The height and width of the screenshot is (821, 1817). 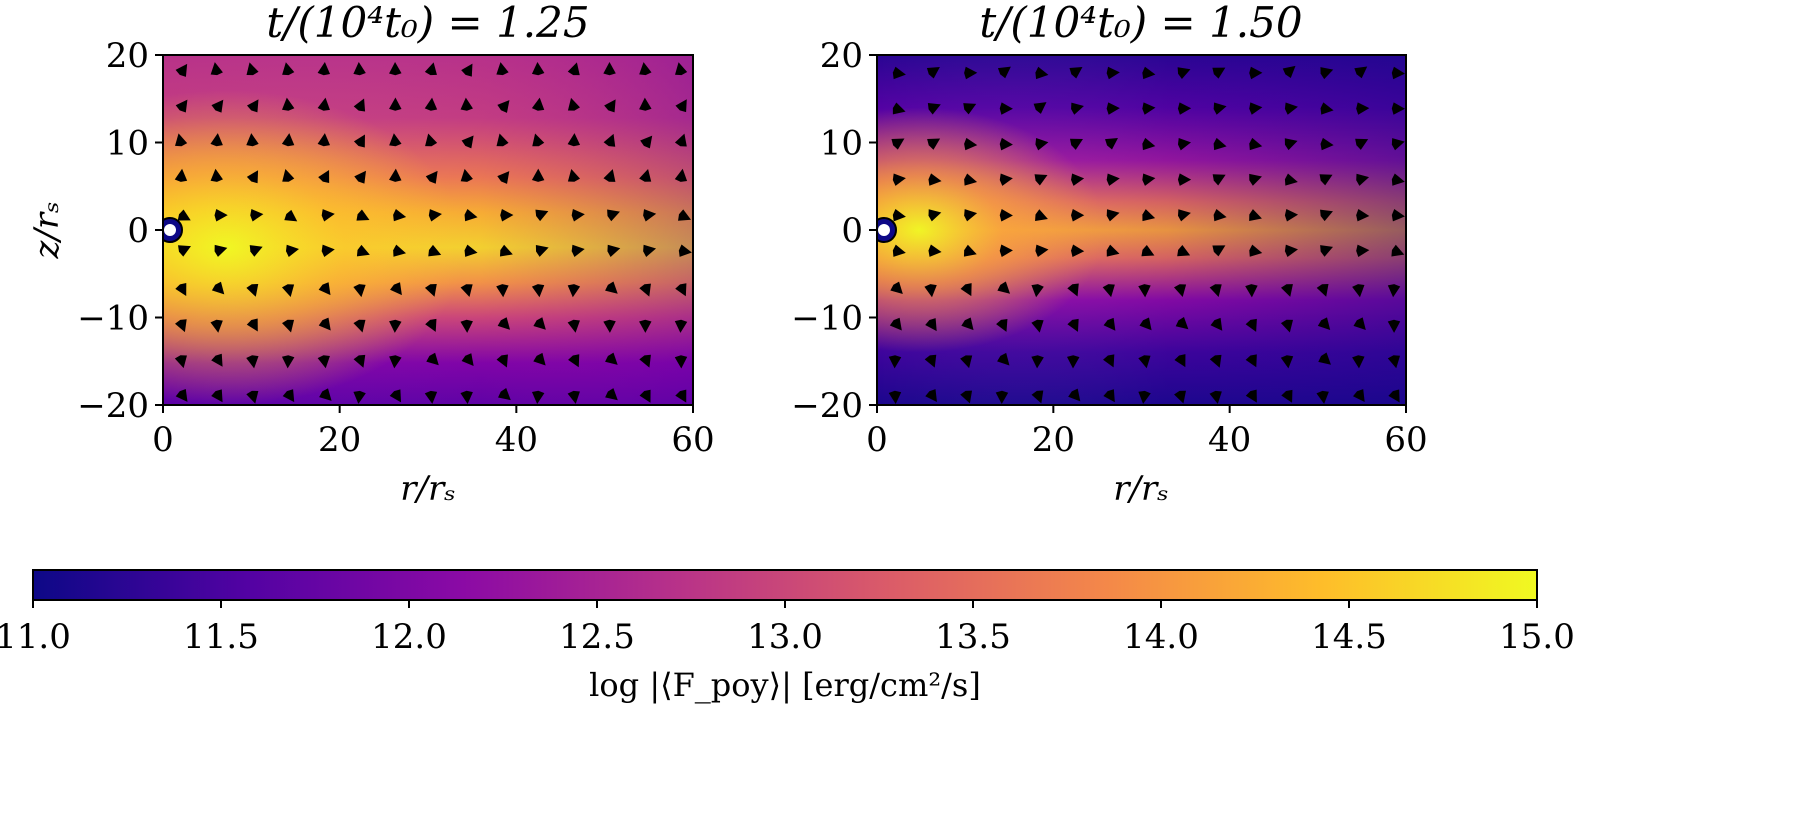 I want to click on y-tick-label: 10, so click(x=127, y=144).